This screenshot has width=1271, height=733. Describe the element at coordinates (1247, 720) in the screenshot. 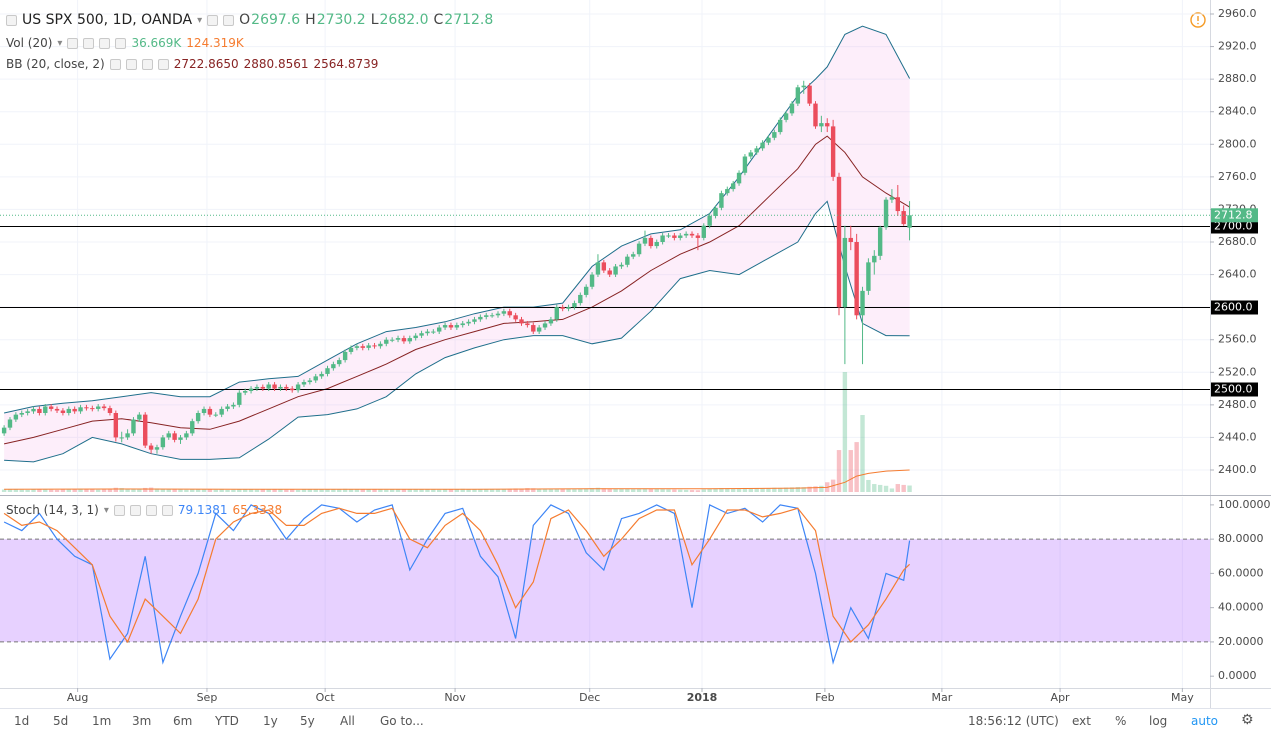

I see `settings-button: ⚙` at that location.